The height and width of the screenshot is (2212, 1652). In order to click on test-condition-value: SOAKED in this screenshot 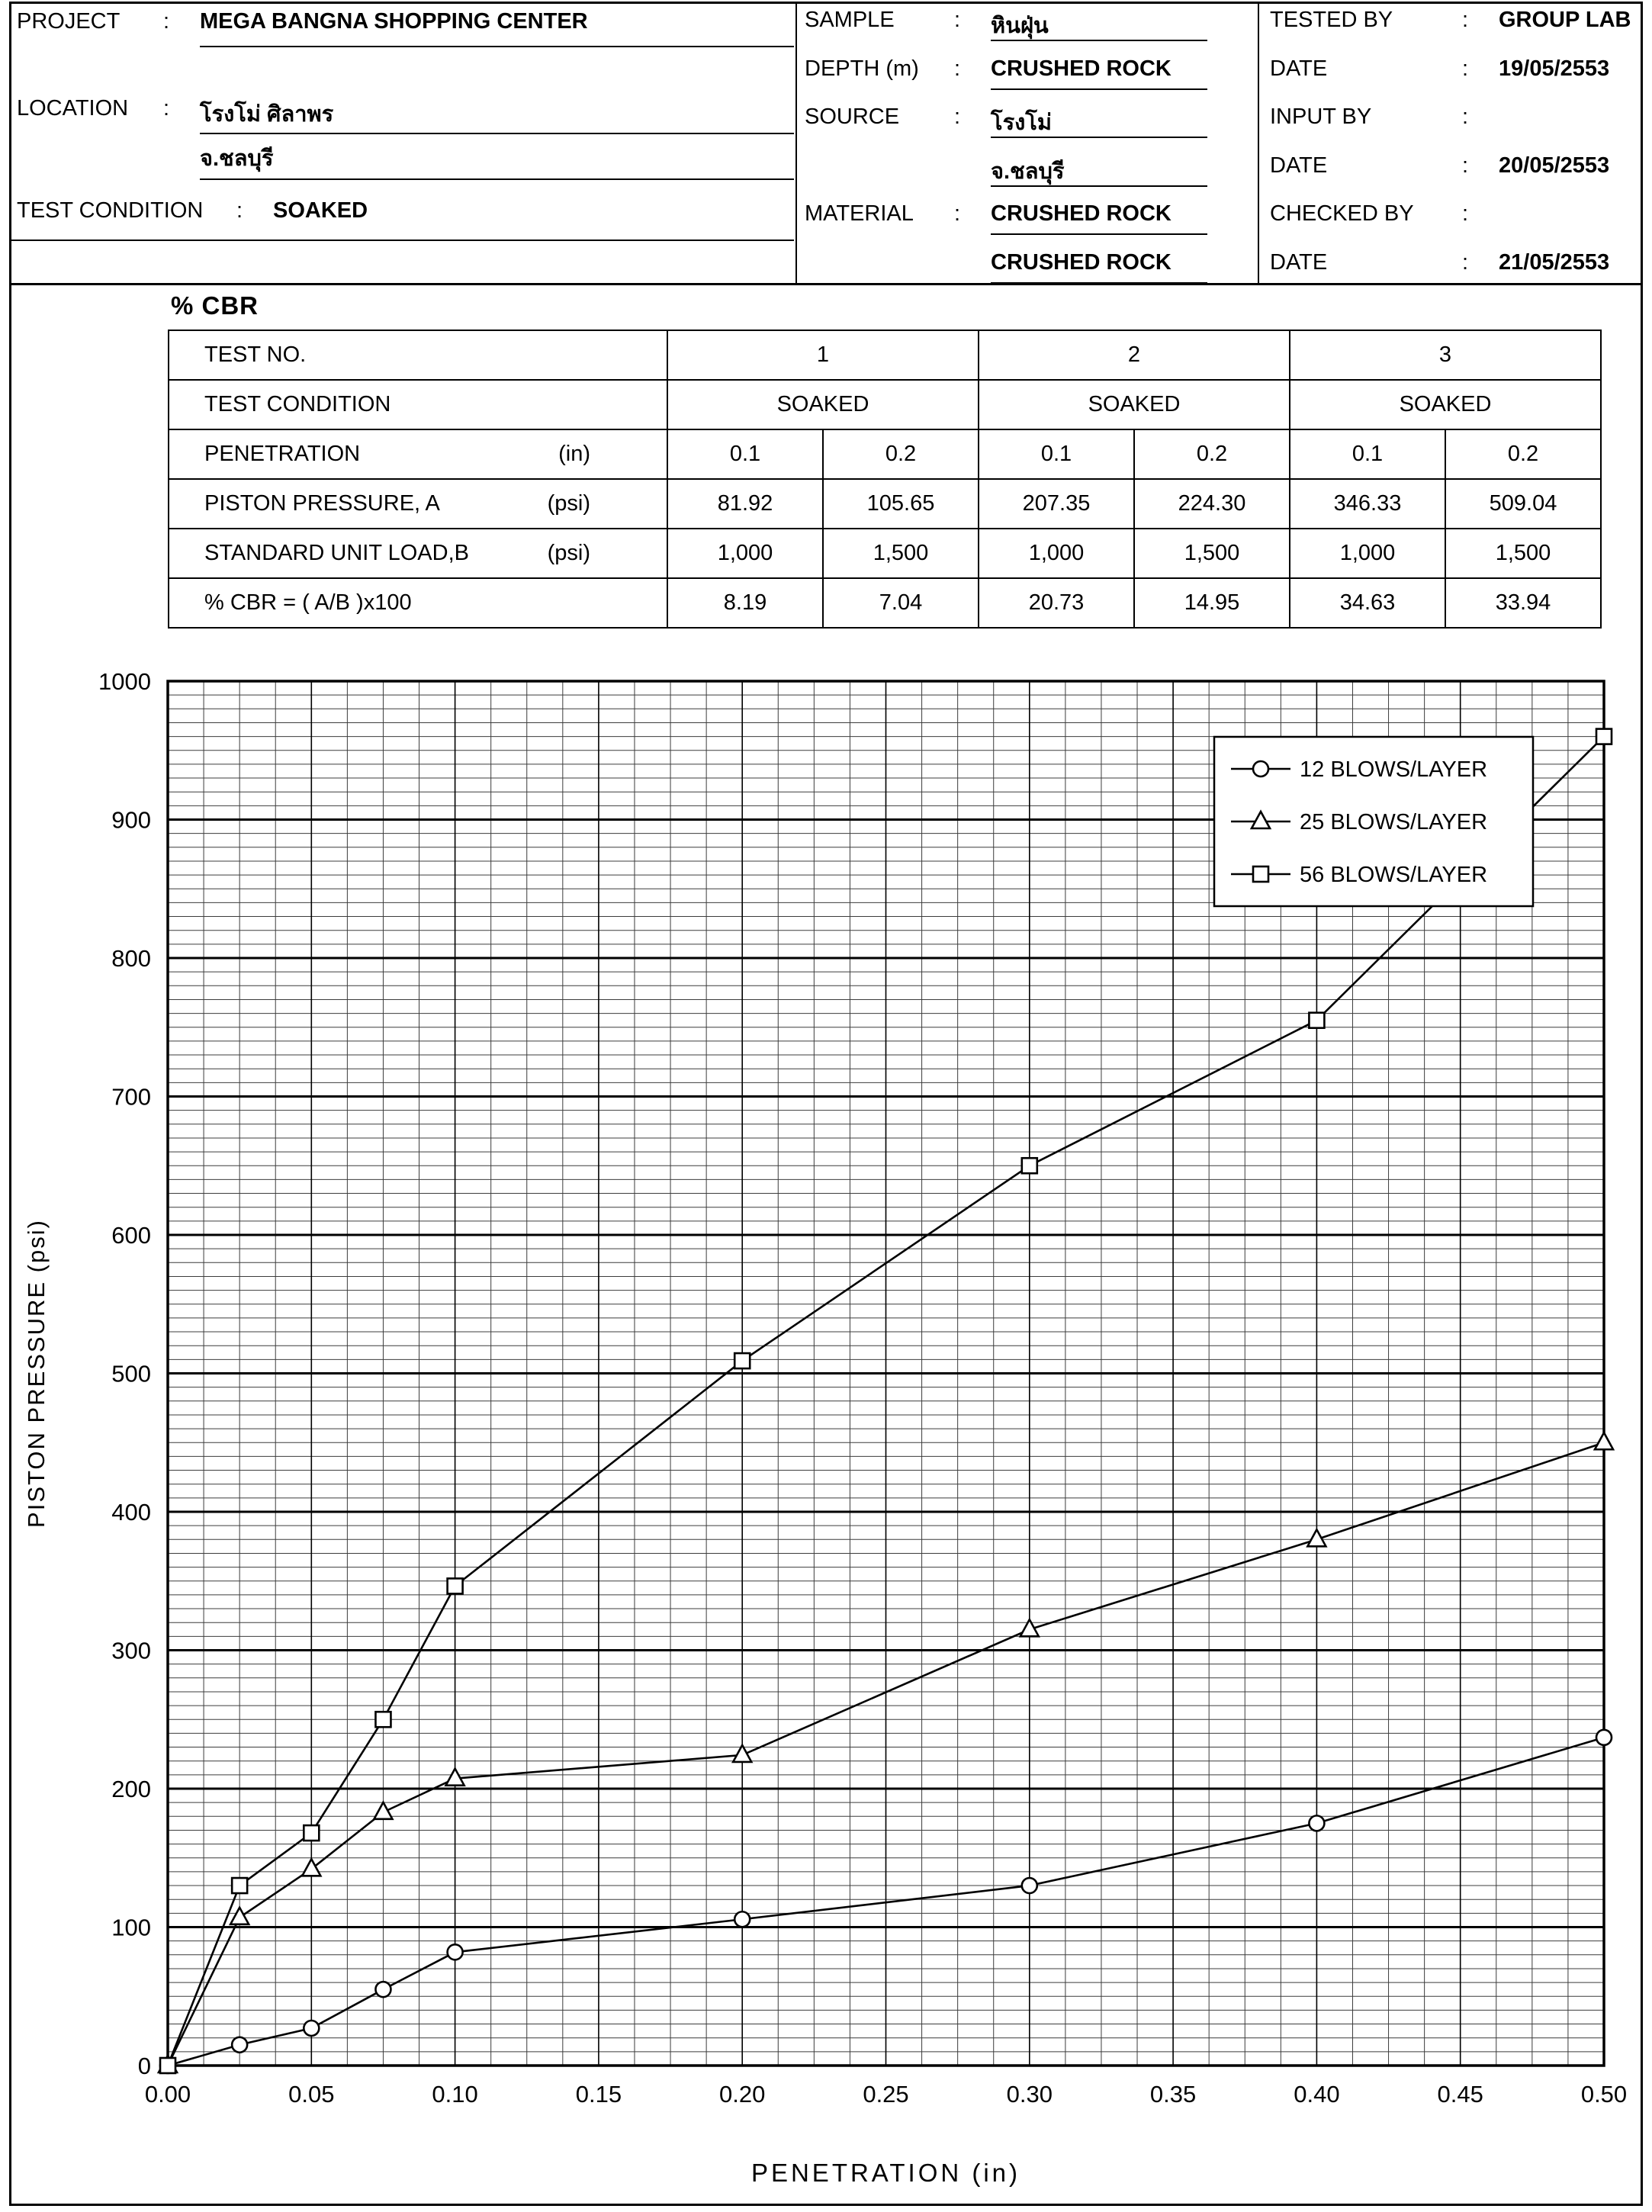, I will do `click(321, 210)`.